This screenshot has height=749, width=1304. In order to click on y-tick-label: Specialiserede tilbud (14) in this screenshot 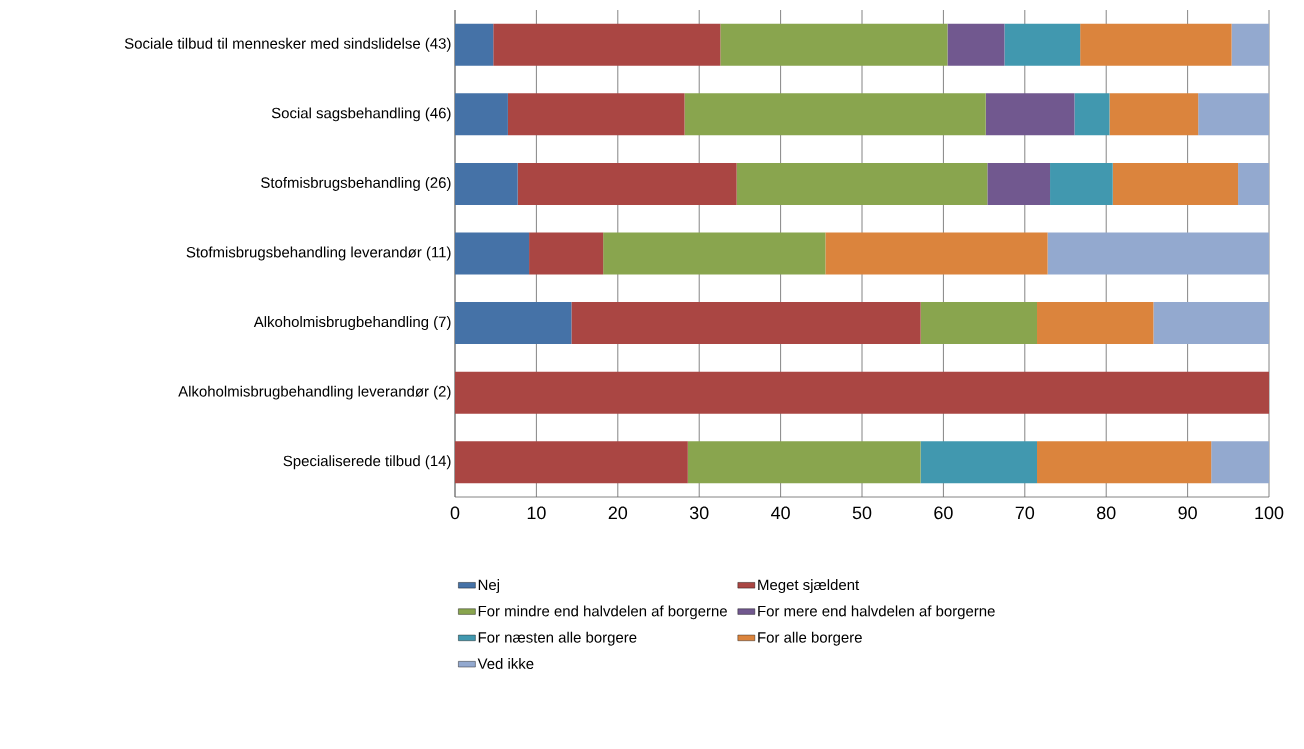, I will do `click(367, 462)`.